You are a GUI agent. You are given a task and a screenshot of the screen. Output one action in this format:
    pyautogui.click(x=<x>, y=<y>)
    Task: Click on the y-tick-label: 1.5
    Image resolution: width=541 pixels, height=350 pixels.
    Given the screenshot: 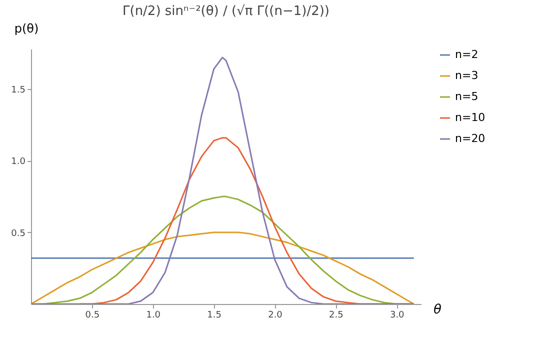 What is the action you would take?
    pyautogui.click(x=18, y=91)
    